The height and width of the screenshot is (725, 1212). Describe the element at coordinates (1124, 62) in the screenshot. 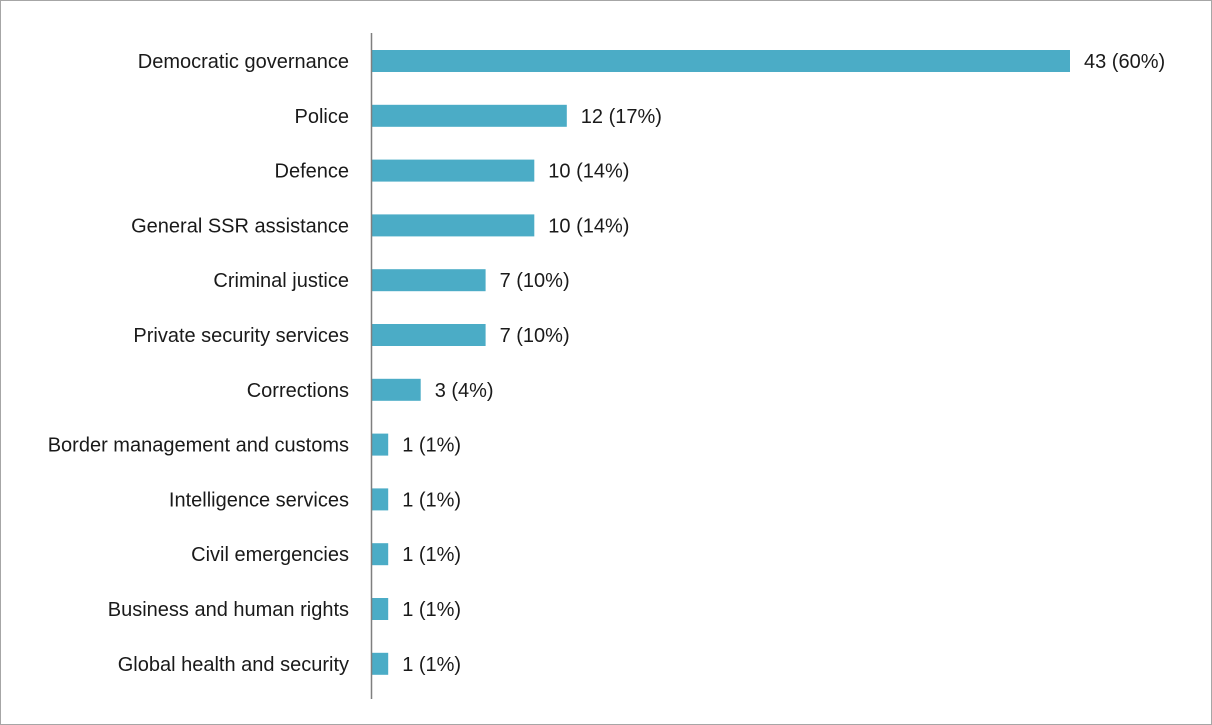

I see `data-label: 43 (60%)` at that location.